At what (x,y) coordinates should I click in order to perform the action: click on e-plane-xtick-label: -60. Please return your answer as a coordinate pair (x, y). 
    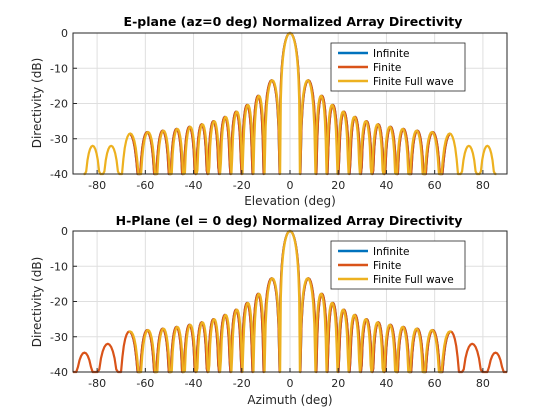
    Looking at the image, I should click on (145, 185).